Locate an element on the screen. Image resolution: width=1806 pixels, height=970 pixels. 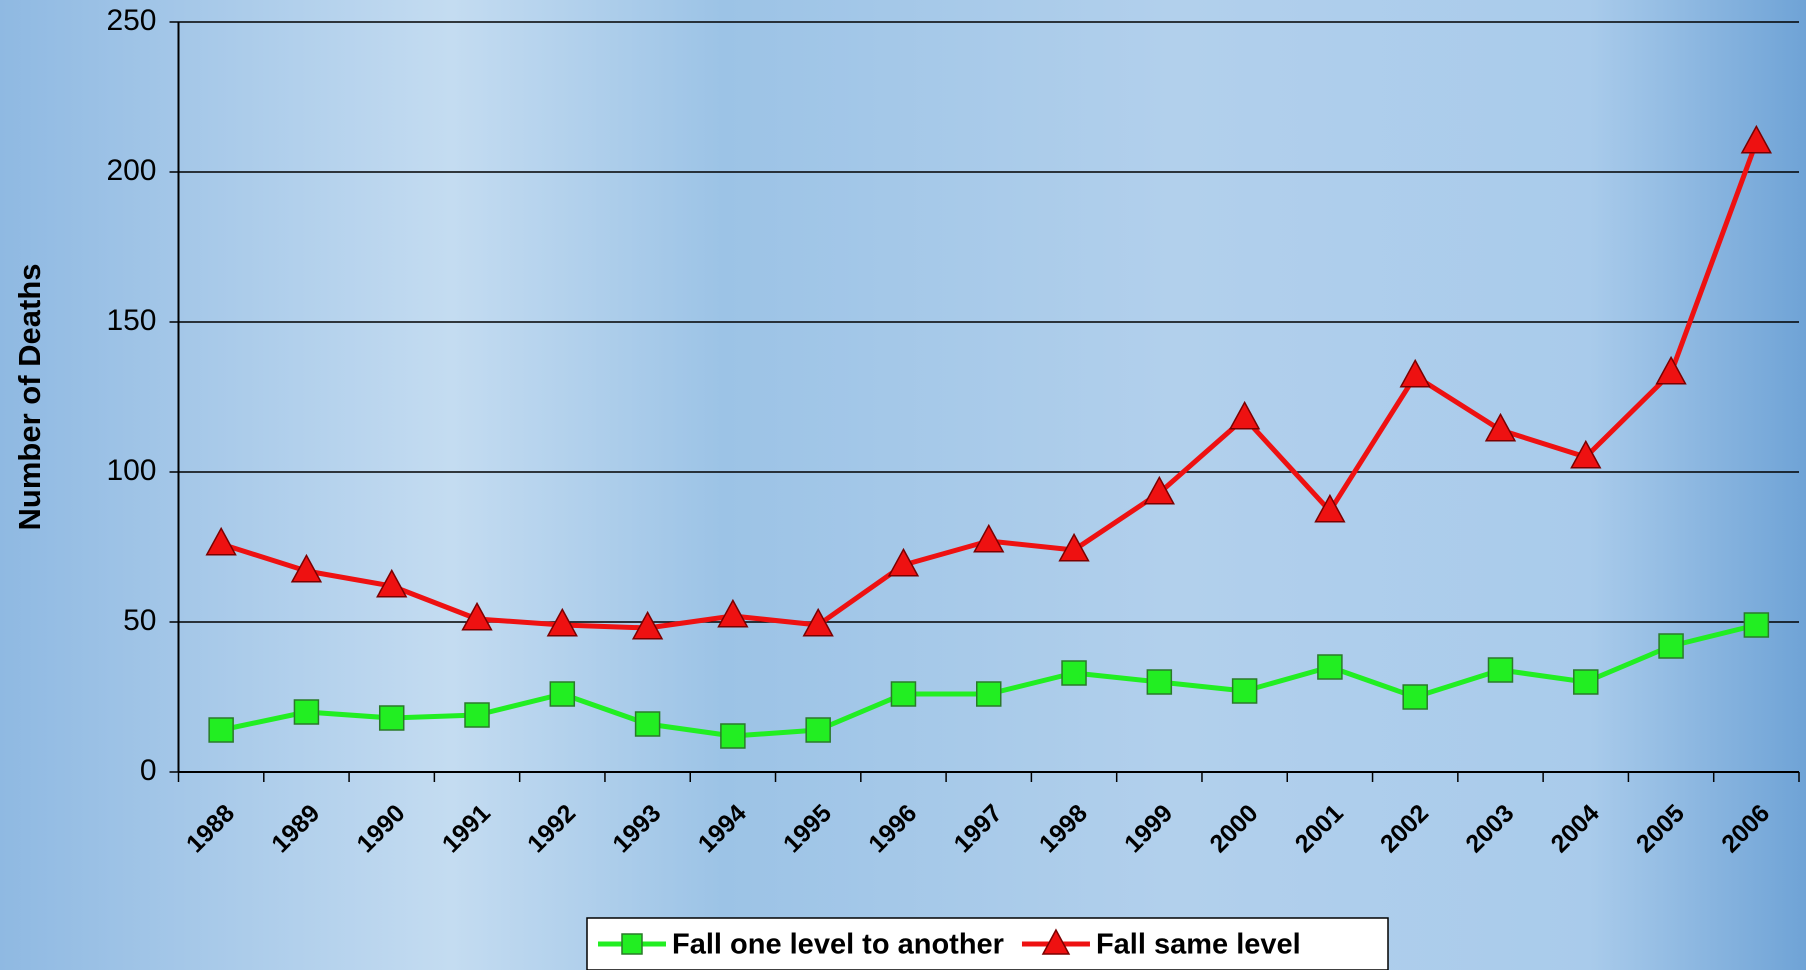
legend-box is located at coordinates (987, 943).